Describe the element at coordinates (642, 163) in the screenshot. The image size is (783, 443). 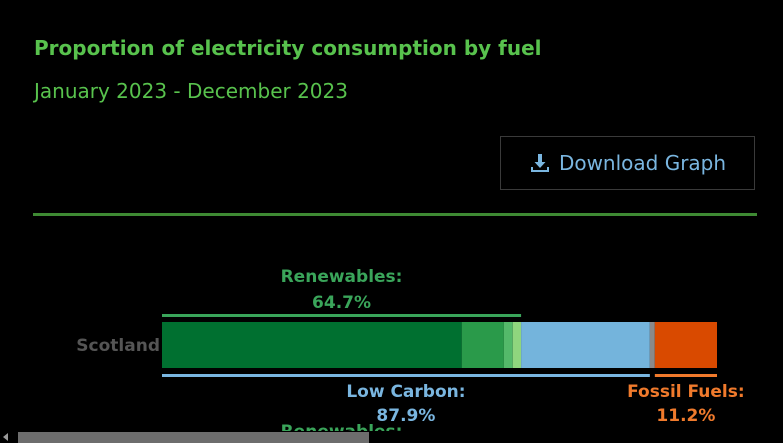
I see `download-graph-label: Download Graph` at that location.